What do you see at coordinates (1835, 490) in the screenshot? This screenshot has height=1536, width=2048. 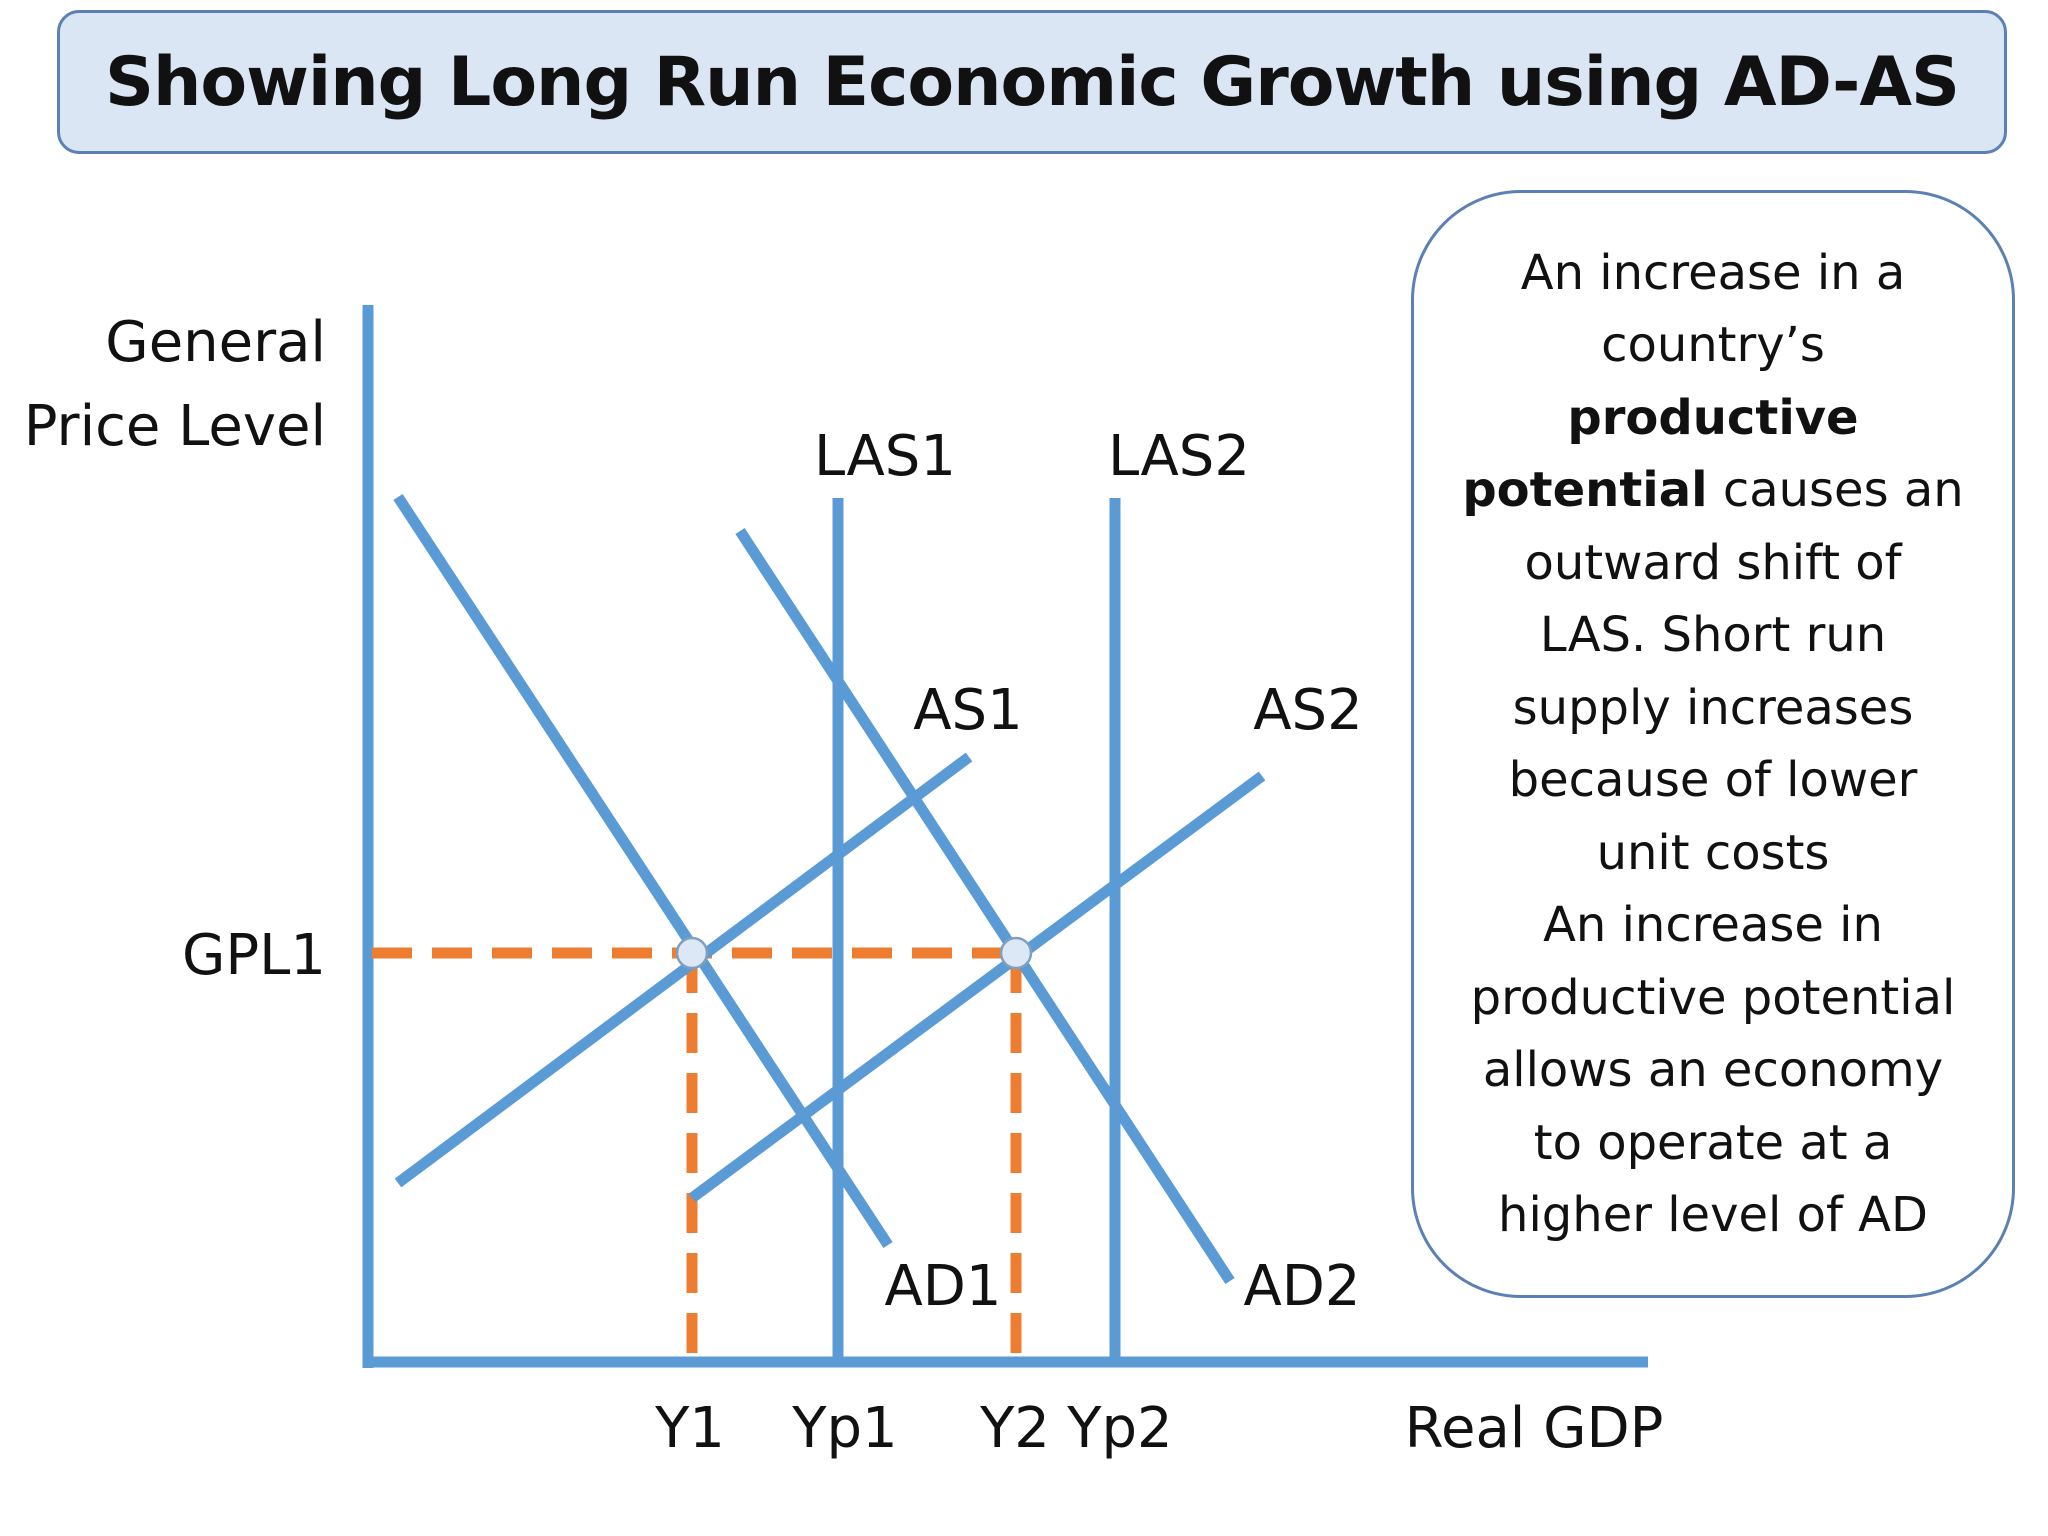 I see `explanation-line: causes an` at bounding box center [1835, 490].